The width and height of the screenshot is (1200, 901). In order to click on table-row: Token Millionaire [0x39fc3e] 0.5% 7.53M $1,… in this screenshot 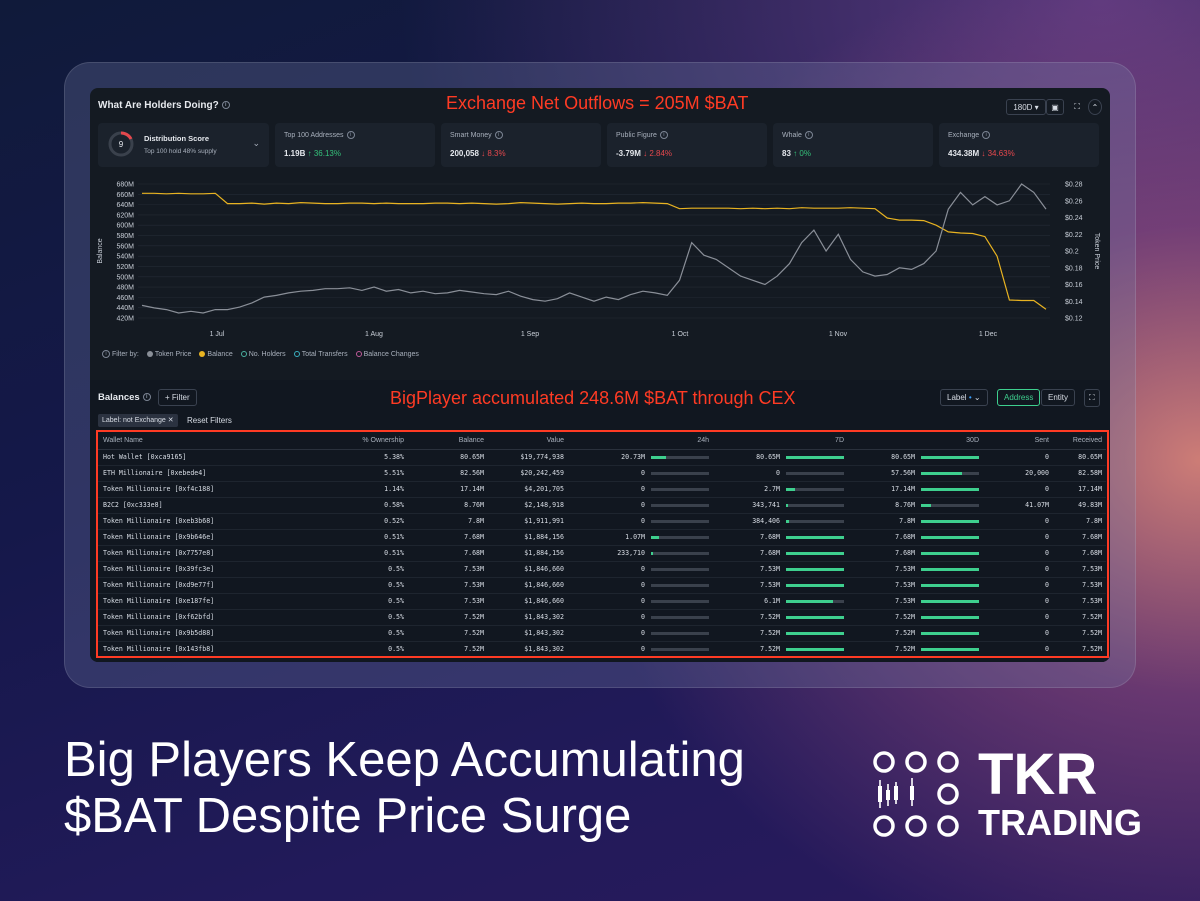, I will do `click(602, 569)`.